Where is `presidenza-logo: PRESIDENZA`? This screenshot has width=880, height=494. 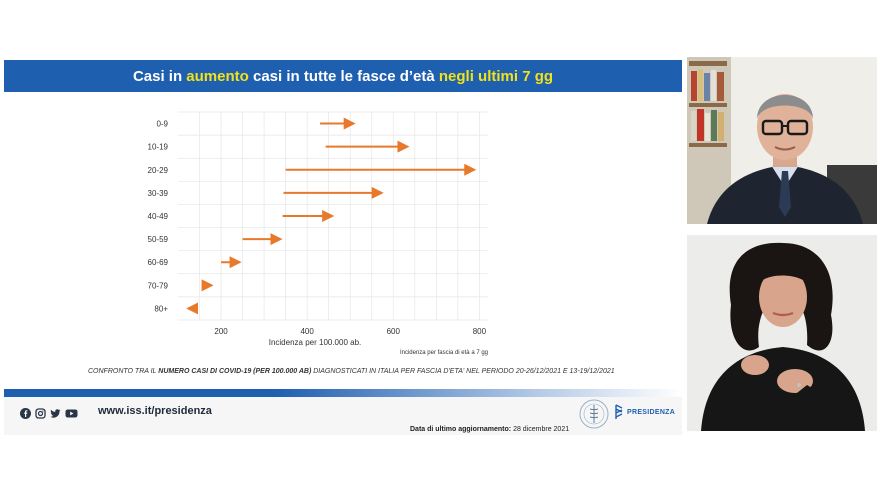 presidenza-logo: PRESIDENZA is located at coordinates (644, 412).